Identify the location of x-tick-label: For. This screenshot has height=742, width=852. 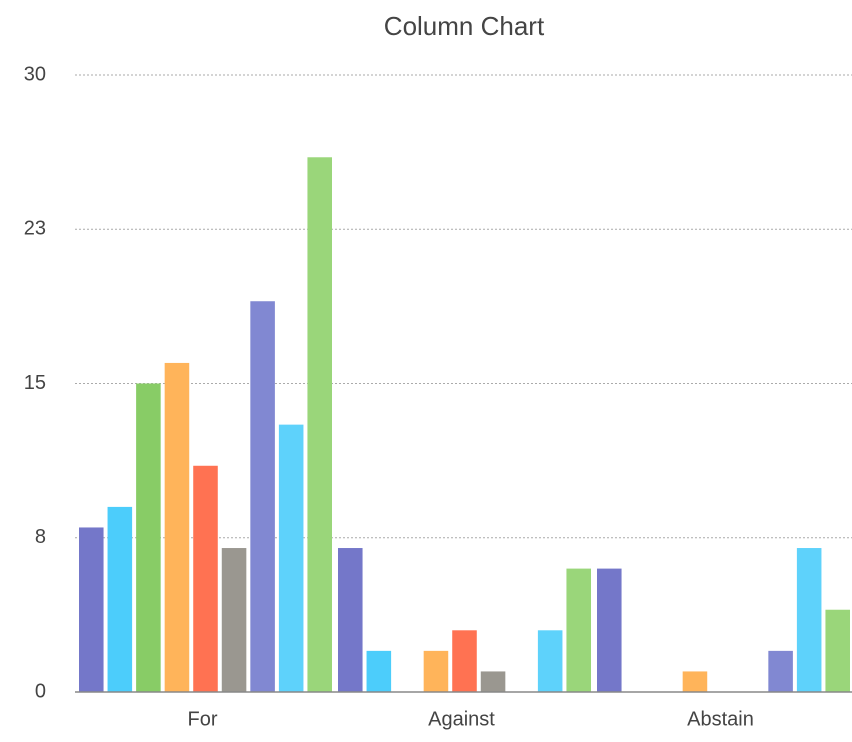
(203, 719).